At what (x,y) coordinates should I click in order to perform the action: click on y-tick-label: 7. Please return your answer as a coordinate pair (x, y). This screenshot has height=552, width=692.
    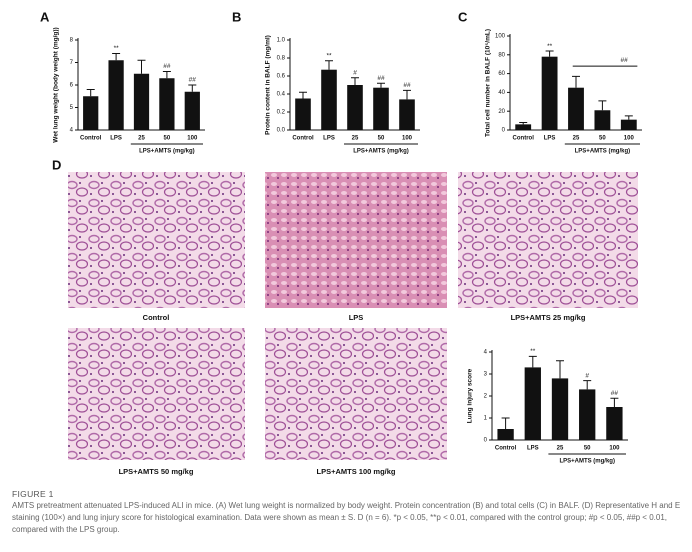
    Looking at the image, I should click on (72, 63).